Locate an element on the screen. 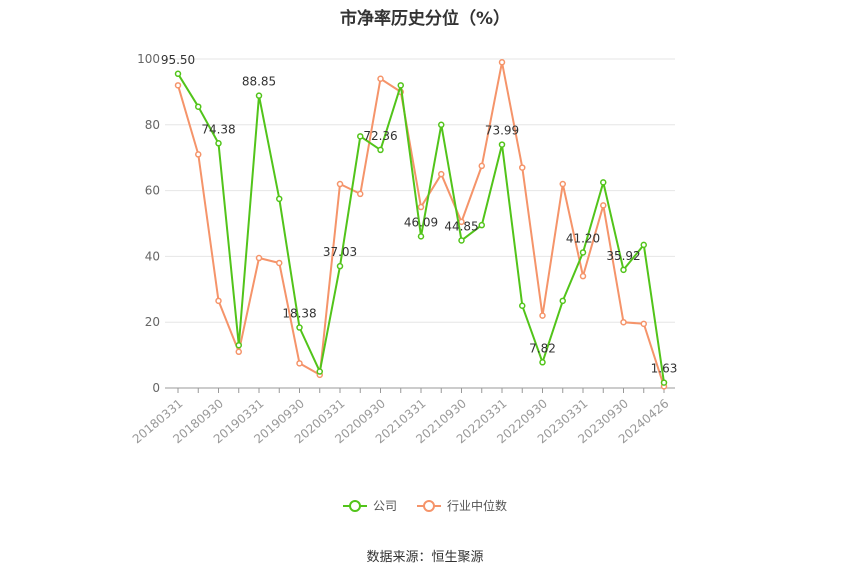 The height and width of the screenshot is (575, 850). data-label: 41.20 is located at coordinates (583, 238).